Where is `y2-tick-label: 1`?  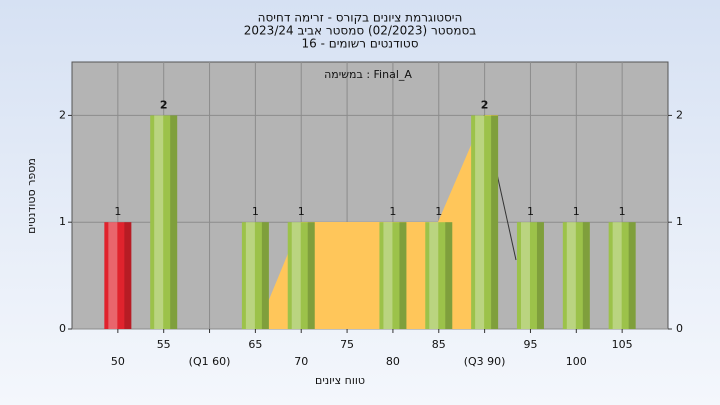
y2-tick-label: 1 is located at coordinates (679, 221).